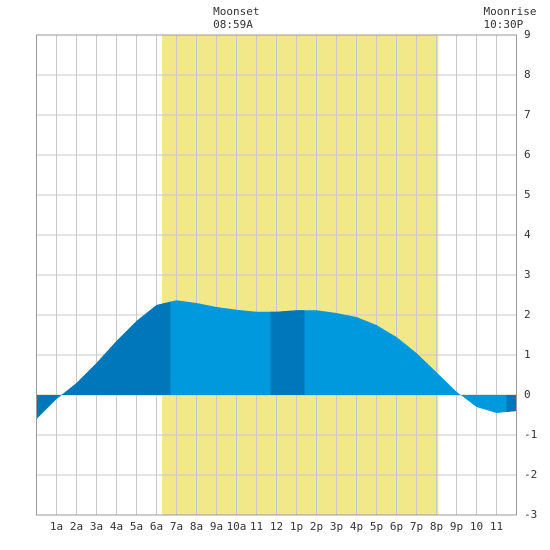 Image resolution: width=550 pixels, height=550 pixels. I want to click on x-tick-label: 9a, so click(216, 526).